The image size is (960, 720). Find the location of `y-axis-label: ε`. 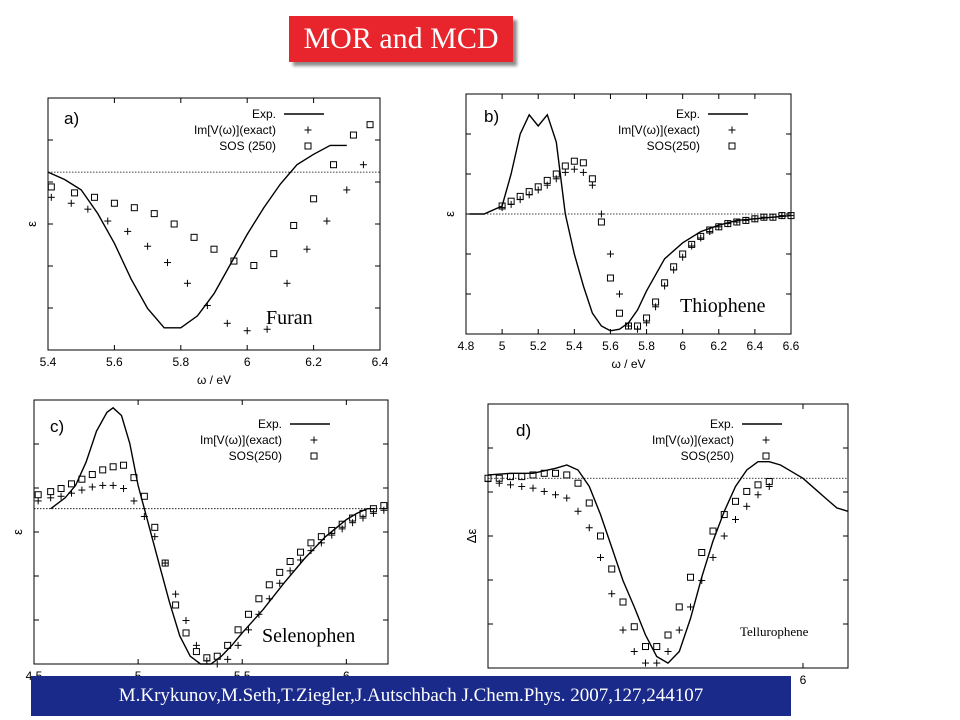

y-axis-label: ε is located at coordinates (31, 224).